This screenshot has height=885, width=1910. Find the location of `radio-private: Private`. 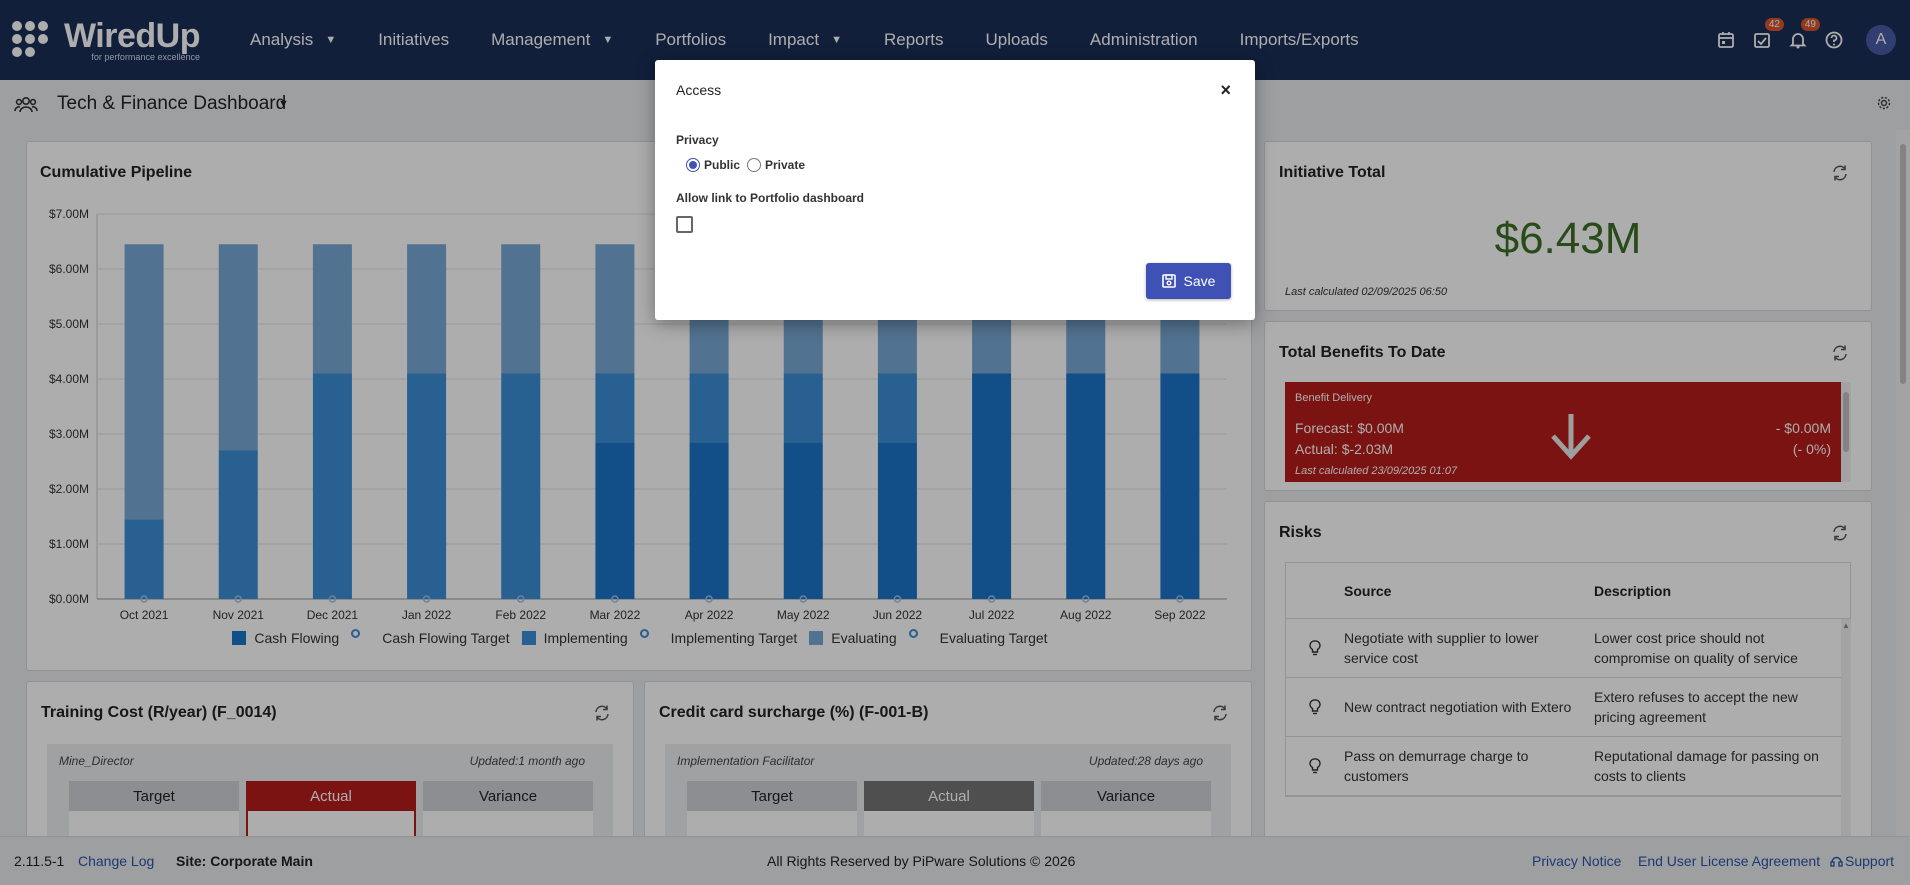

radio-private: Private is located at coordinates (776, 165).